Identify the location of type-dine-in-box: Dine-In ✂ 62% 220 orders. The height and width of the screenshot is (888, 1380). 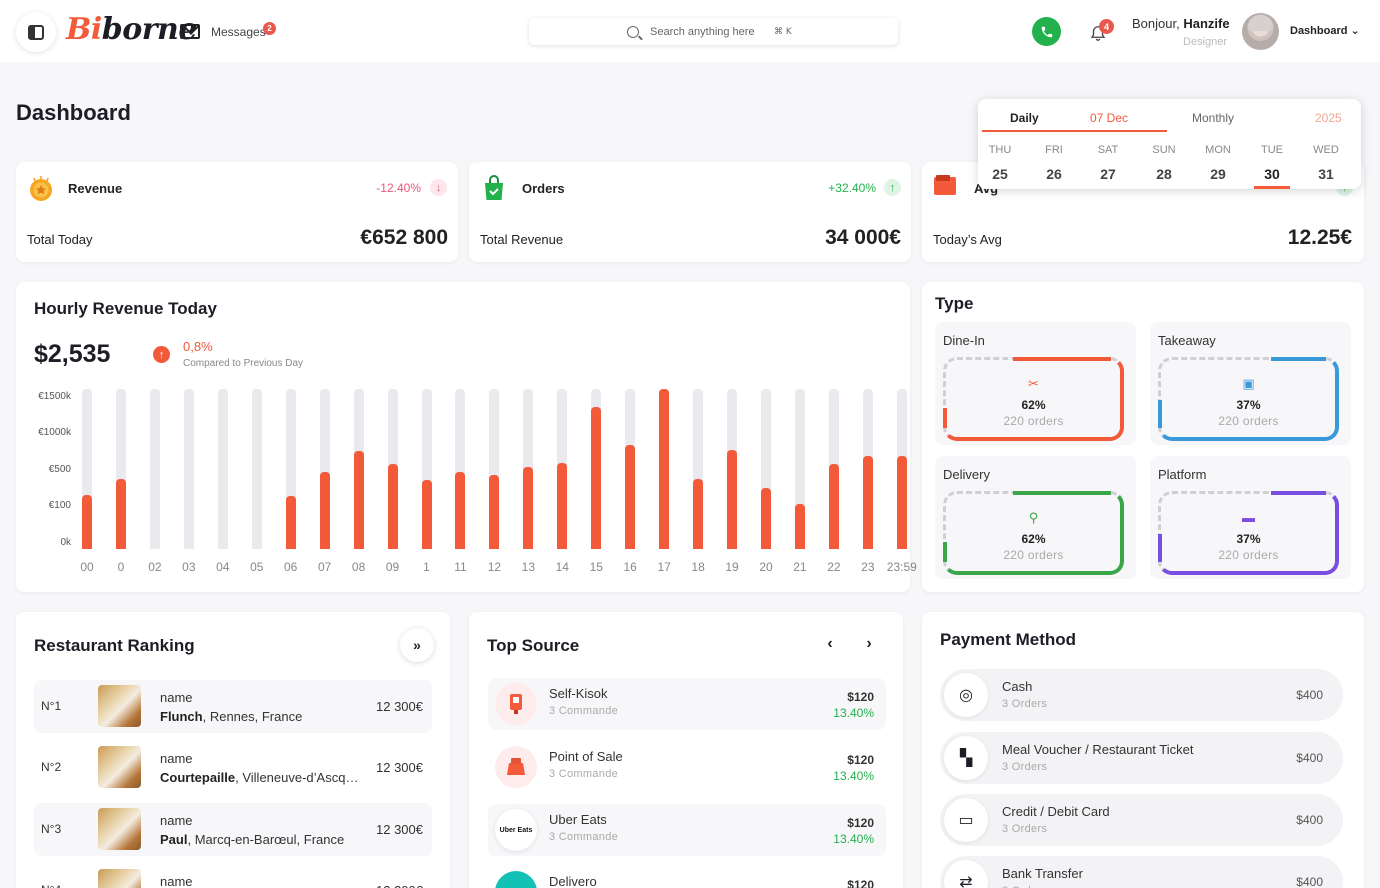
(1035, 383).